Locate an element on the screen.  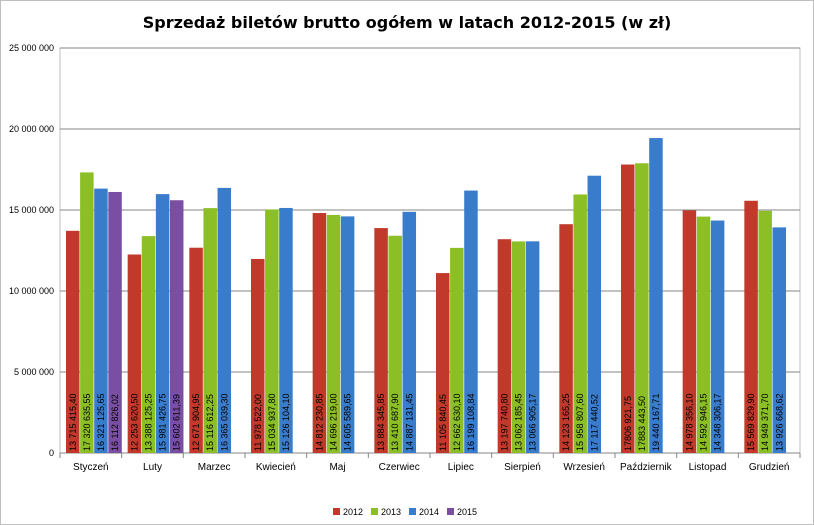
bar-2014-Kwiecień is located at coordinates (286, 330).